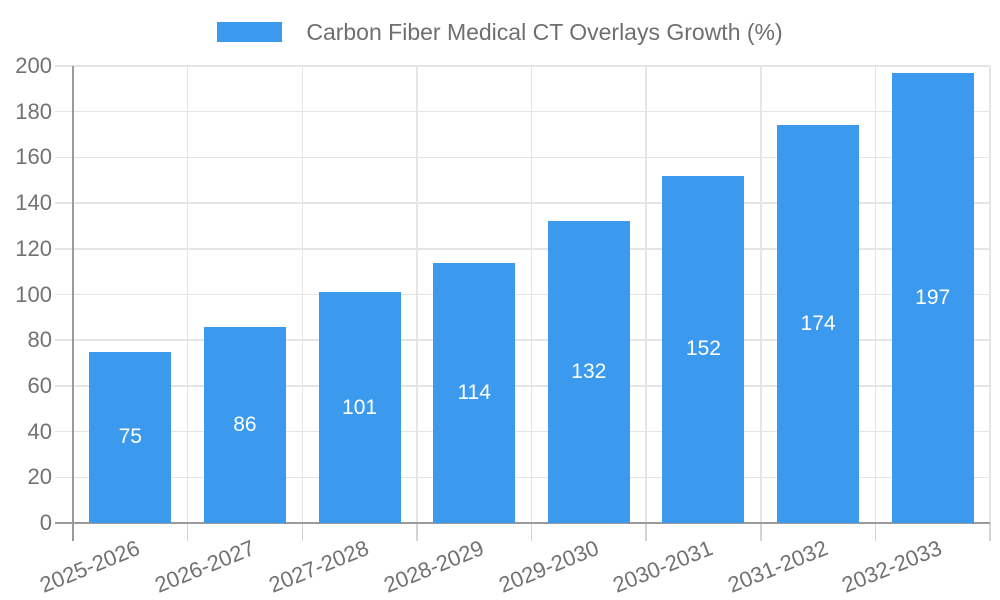  Describe the element at coordinates (892, 566) in the screenshot. I see `x-axis-category-label: 2032-2033` at that location.